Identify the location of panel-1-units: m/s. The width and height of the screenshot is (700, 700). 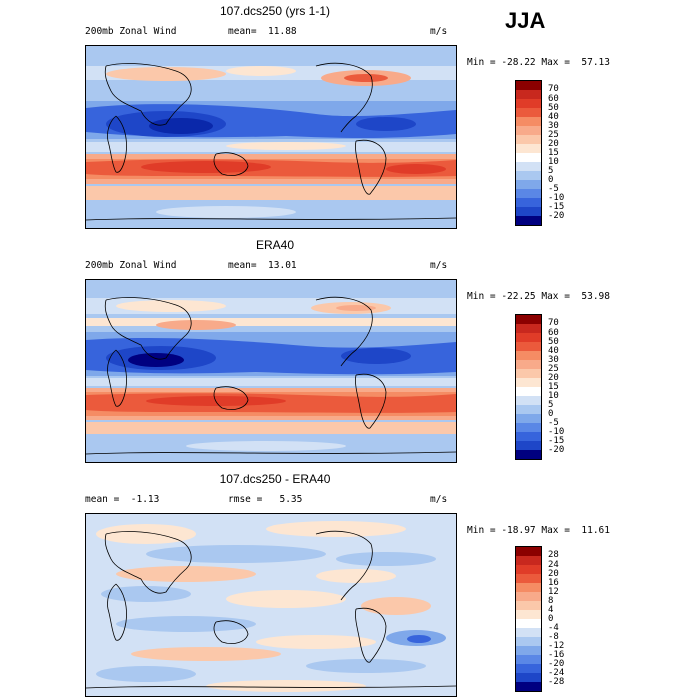
(439, 31).